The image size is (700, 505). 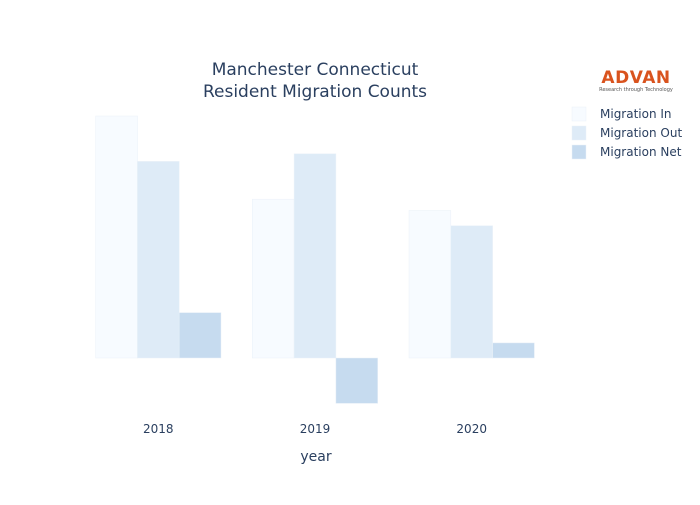 I want to click on legend-item-migration-out: Migration Out, so click(x=626, y=133).